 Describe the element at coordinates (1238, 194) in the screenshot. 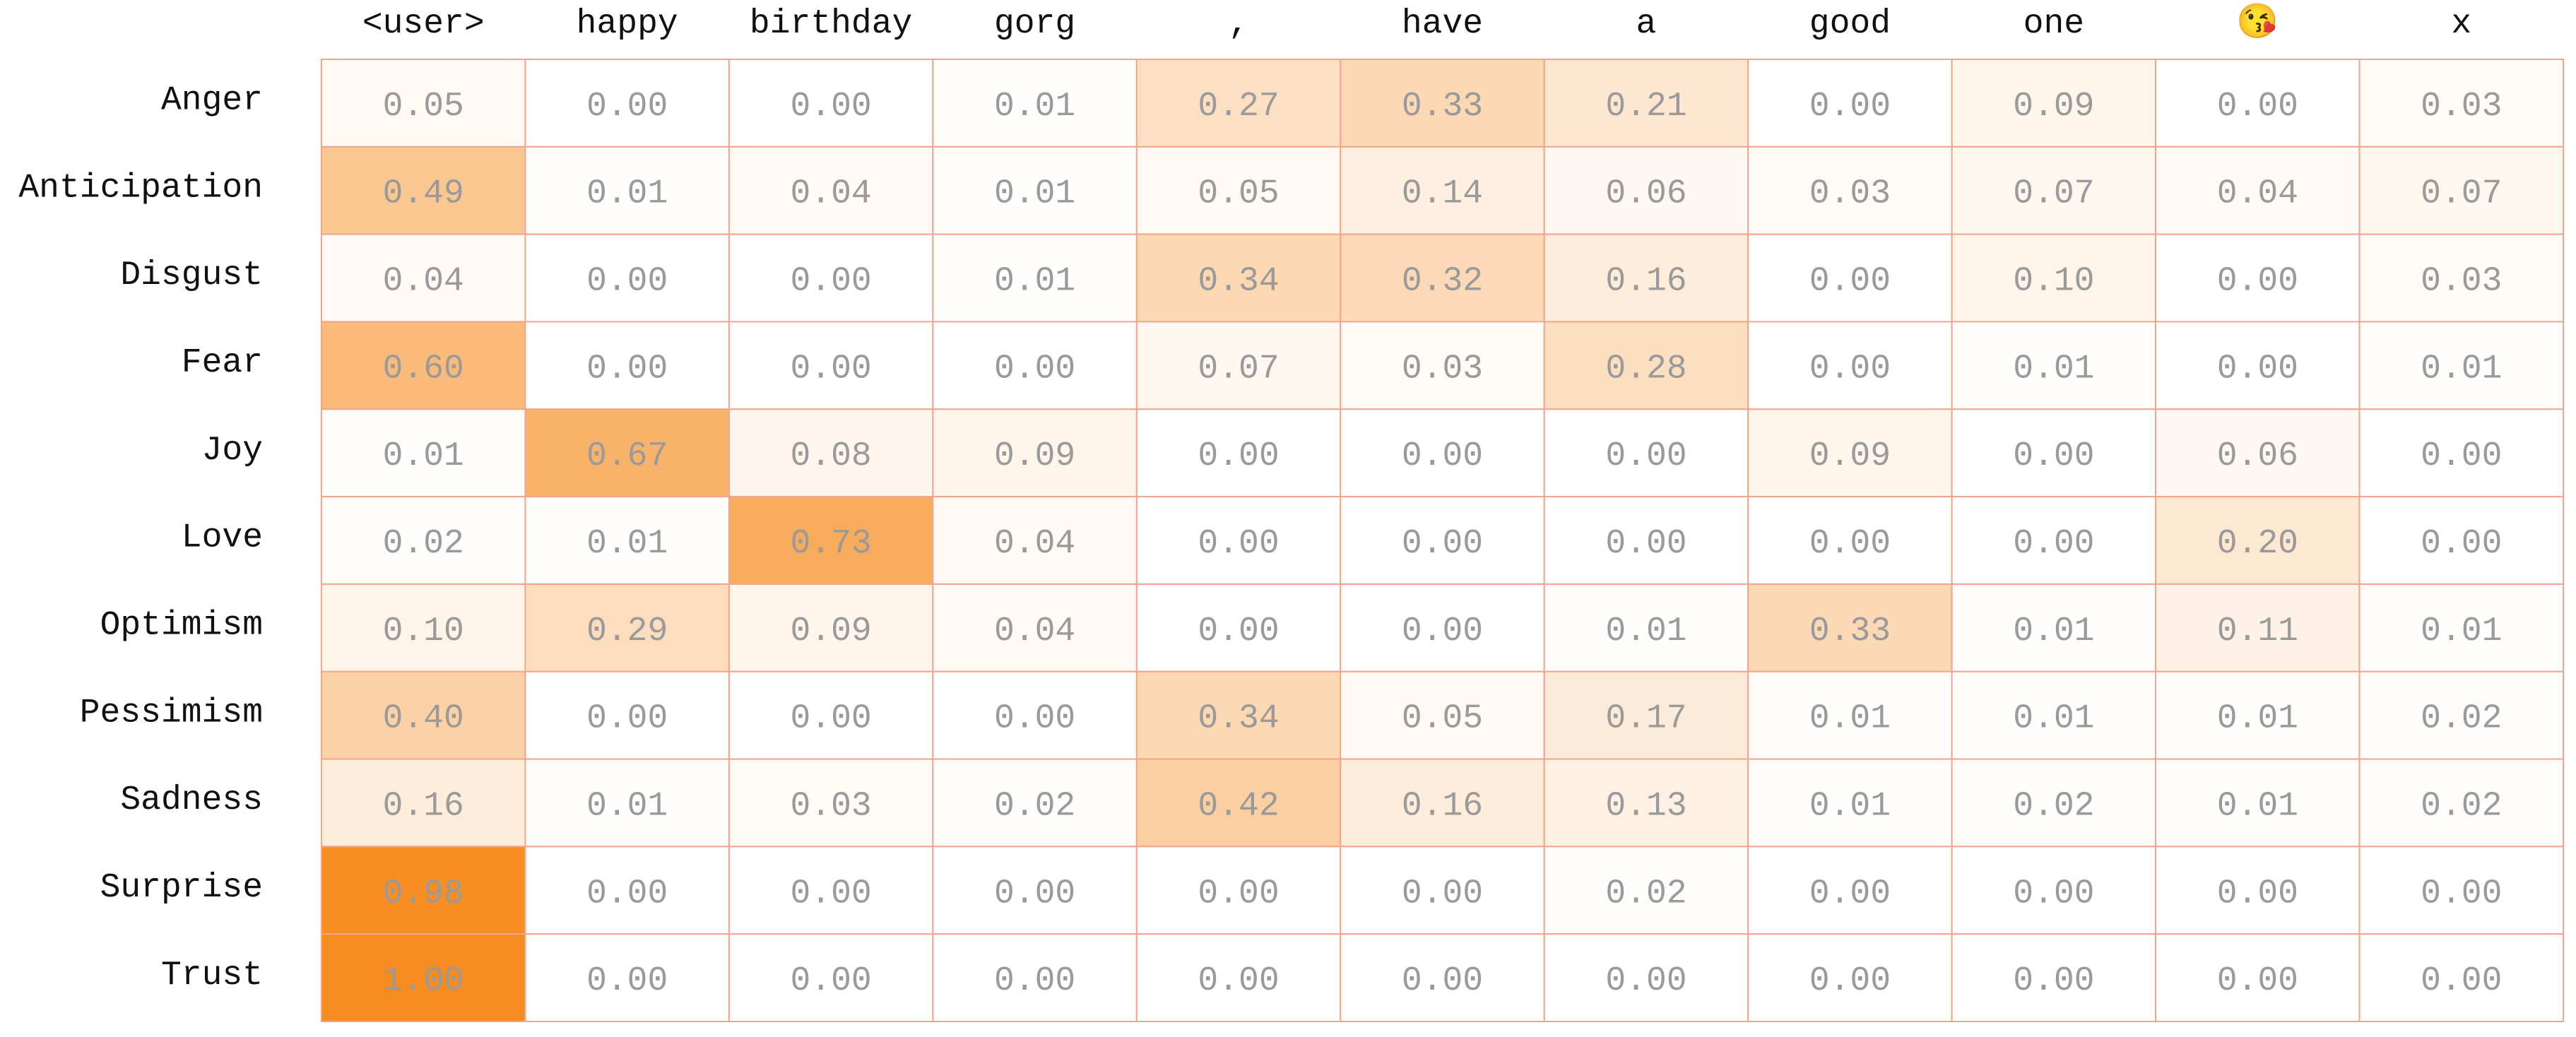

I see `cell-value-label: 0.05` at that location.